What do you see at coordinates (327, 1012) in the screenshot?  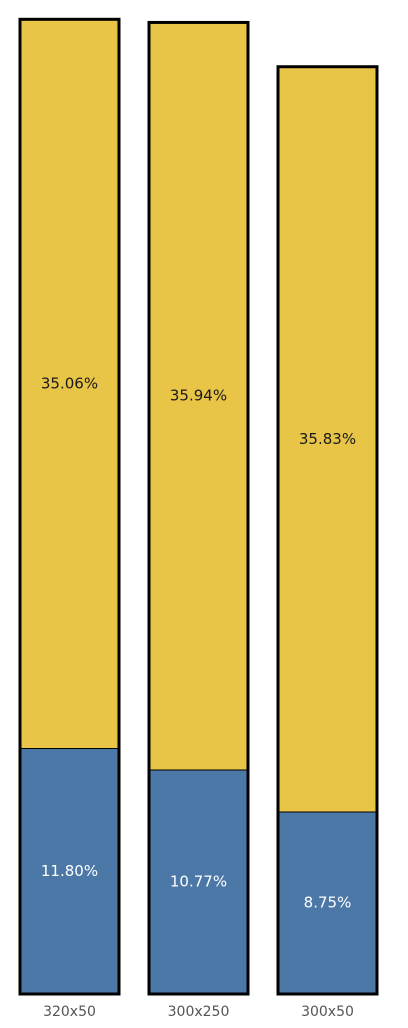 I see `x-tick-label: 300x50` at bounding box center [327, 1012].